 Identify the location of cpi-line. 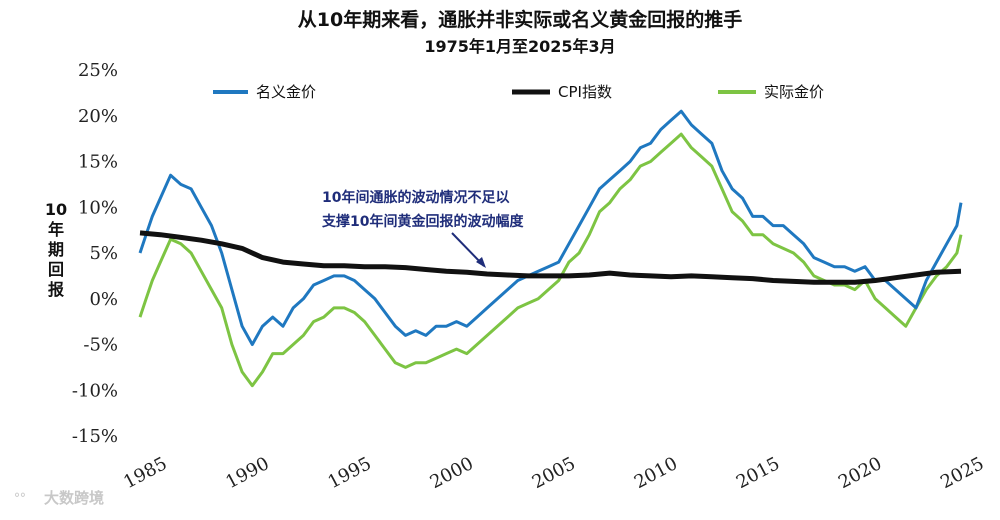
(550, 257).